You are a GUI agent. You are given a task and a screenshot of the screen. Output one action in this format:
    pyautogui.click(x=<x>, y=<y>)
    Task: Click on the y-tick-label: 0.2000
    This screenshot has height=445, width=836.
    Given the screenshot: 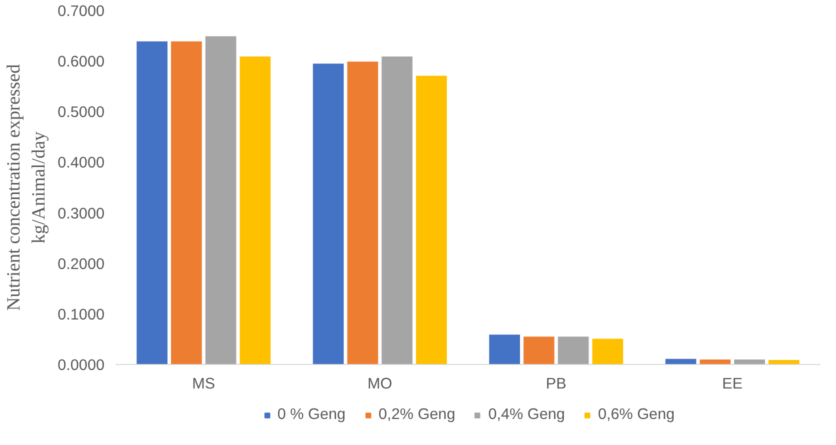 What is the action you would take?
    pyautogui.click(x=81, y=264)
    